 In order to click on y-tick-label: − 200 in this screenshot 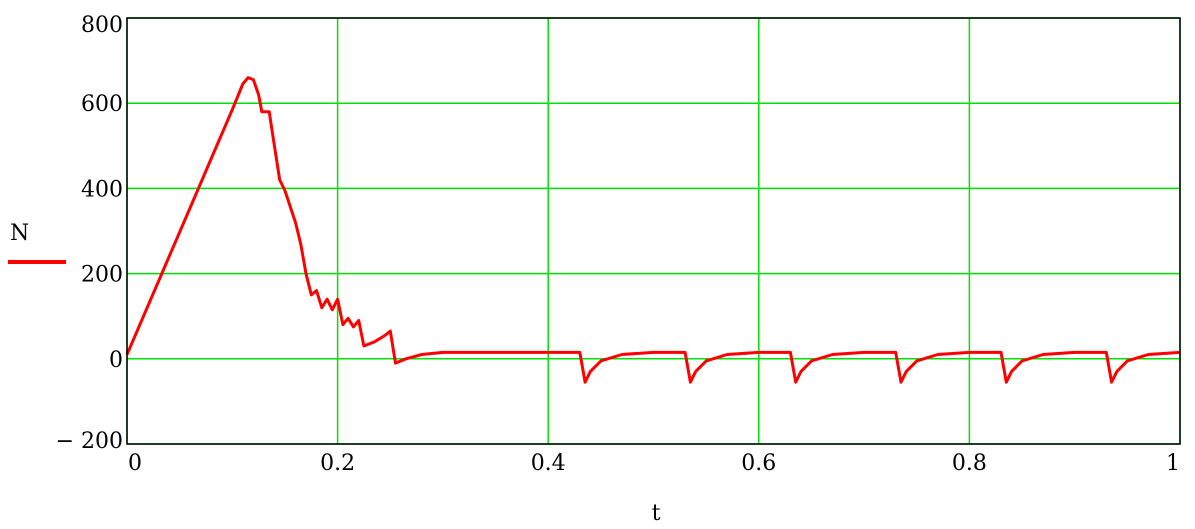, I will do `click(89, 441)`.